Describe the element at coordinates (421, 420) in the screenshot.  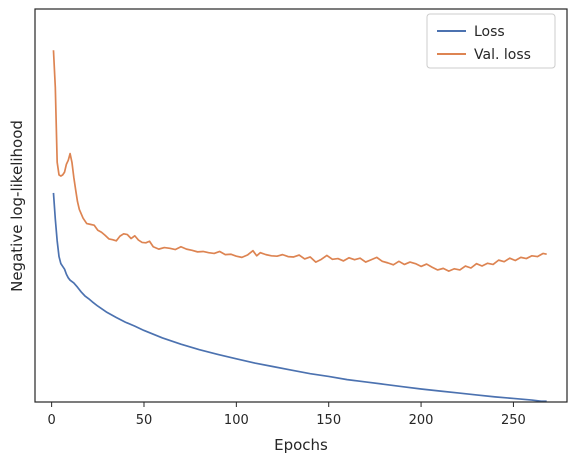
I see `x-tick-label: 200` at that location.